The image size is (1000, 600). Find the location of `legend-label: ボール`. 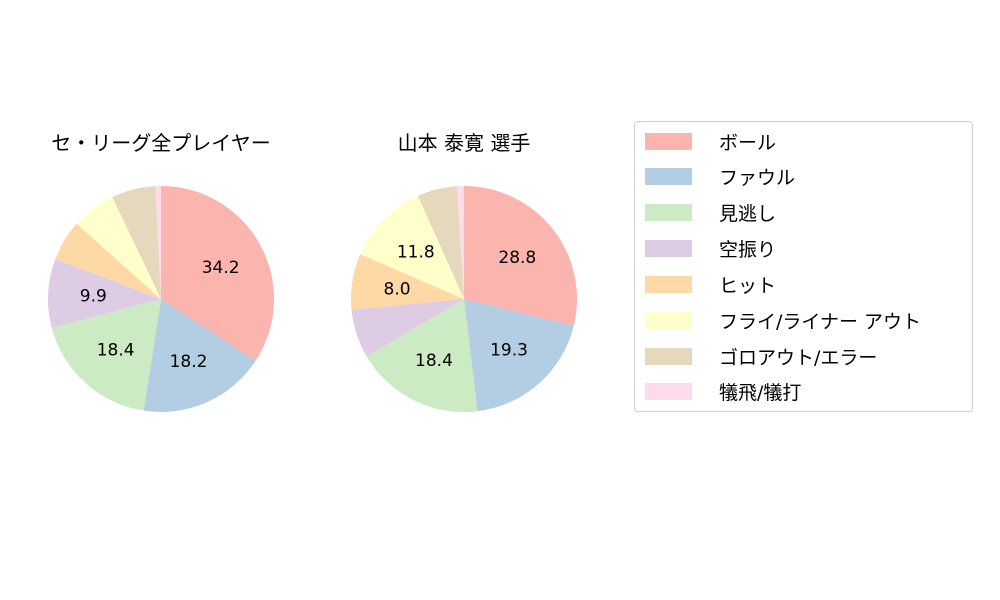

legend-label: ボール is located at coordinates (748, 142).